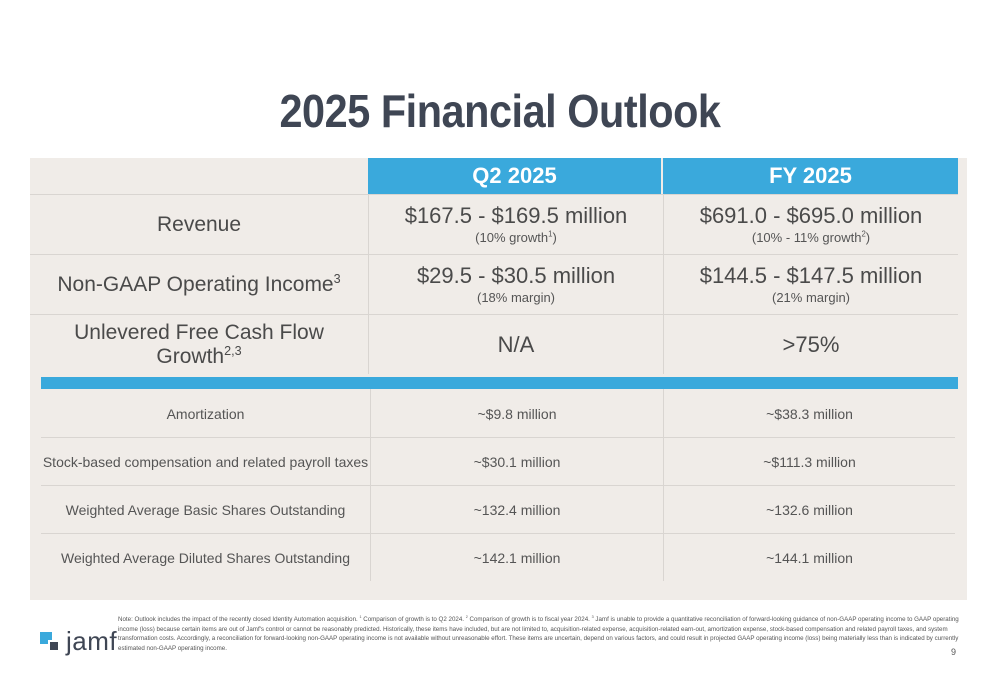  Describe the element at coordinates (516, 297) in the screenshot. I see `non-gaap-q2-margin: (18% margin)` at that location.